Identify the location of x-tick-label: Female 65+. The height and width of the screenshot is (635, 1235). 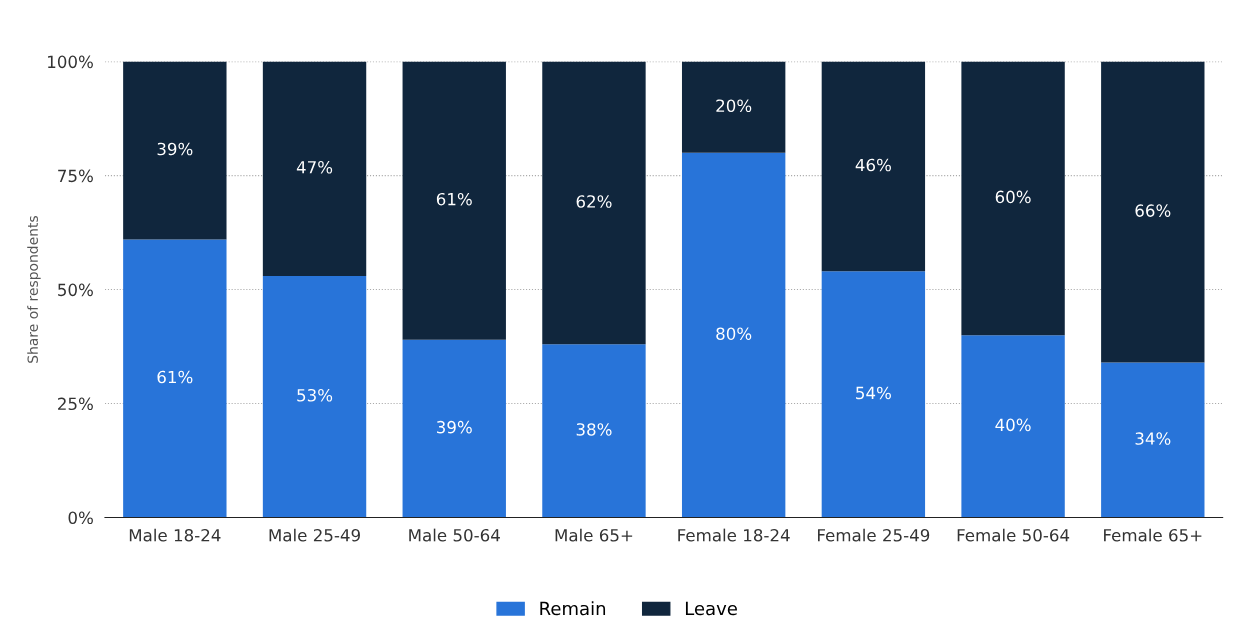
(1153, 535).